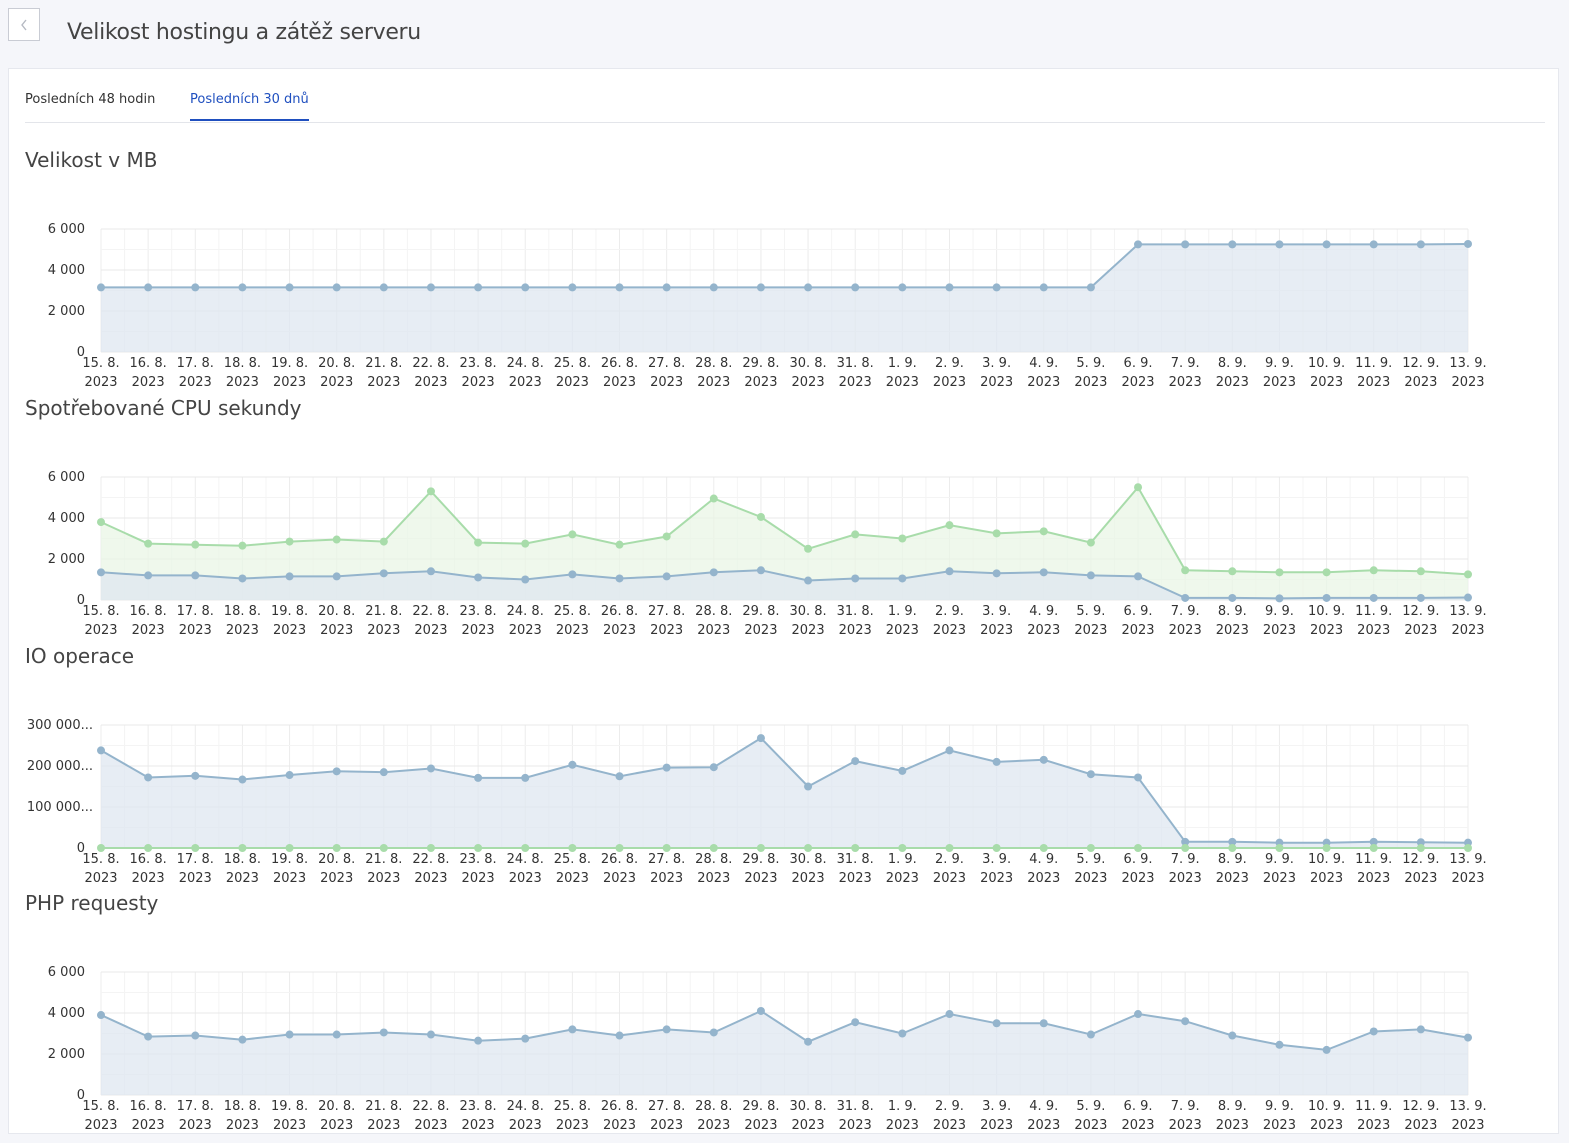 The image size is (1569, 1143). What do you see at coordinates (249, 106) in the screenshot?
I see `tab-30-days: Posledních 30 dnů` at bounding box center [249, 106].